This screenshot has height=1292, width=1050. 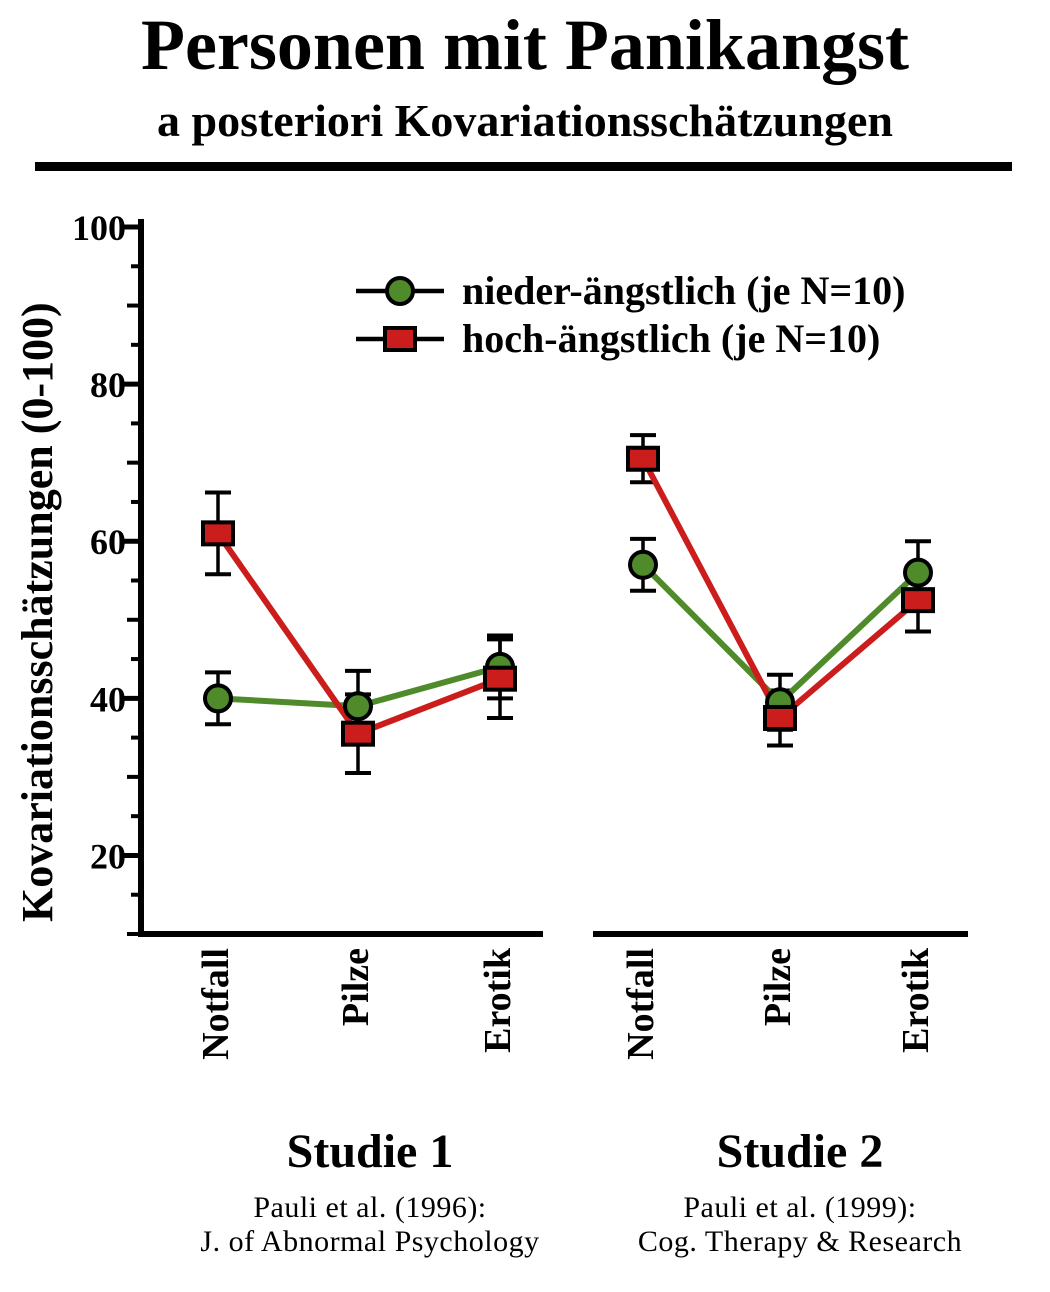 I want to click on legend-label-nieder: nieder-ängstlich (je N=10), so click(x=684, y=290).